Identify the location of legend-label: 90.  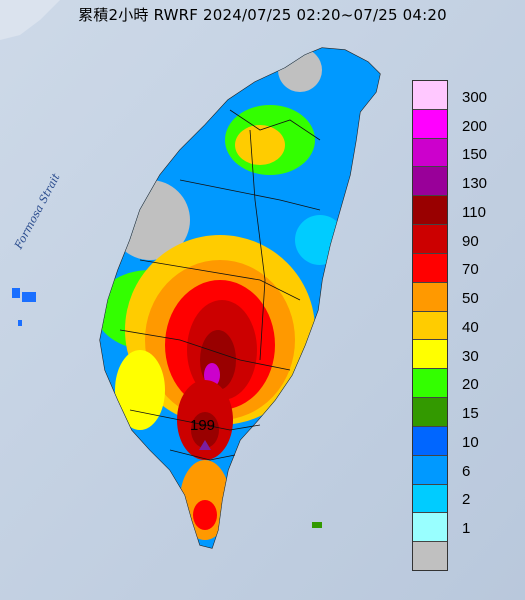
(470, 241).